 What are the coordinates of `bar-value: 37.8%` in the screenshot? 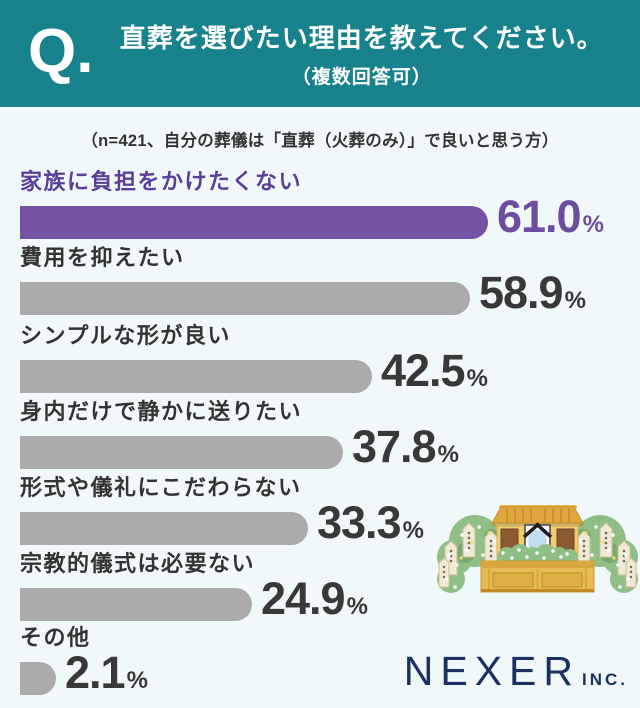 It's located at (405, 449).